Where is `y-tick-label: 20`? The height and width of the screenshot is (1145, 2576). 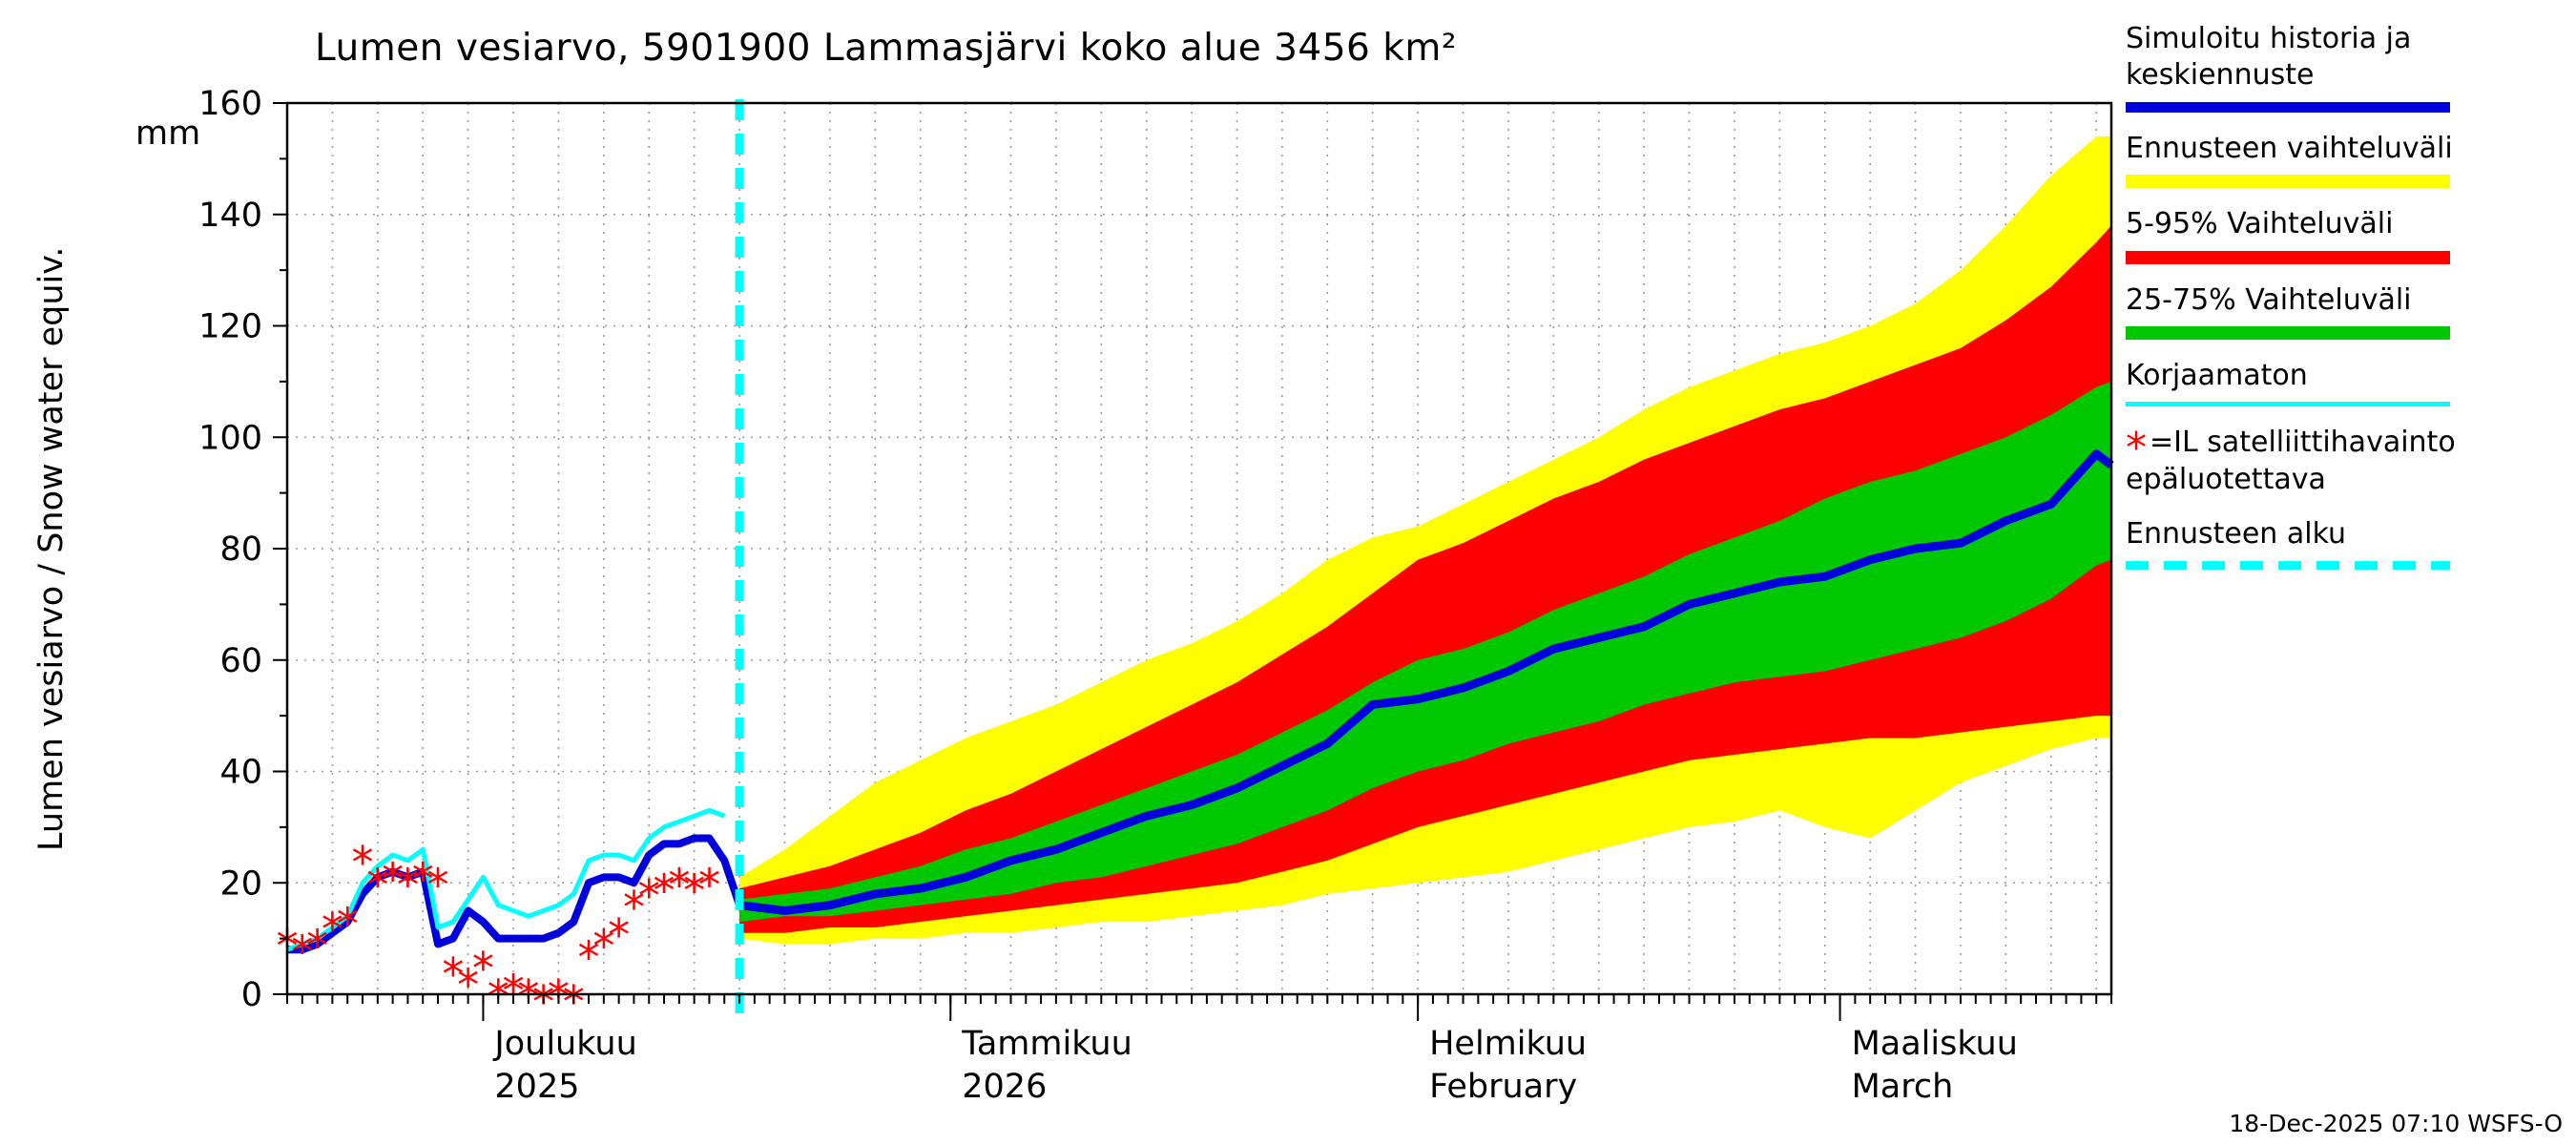
y-tick-label: 20 is located at coordinates (240, 883).